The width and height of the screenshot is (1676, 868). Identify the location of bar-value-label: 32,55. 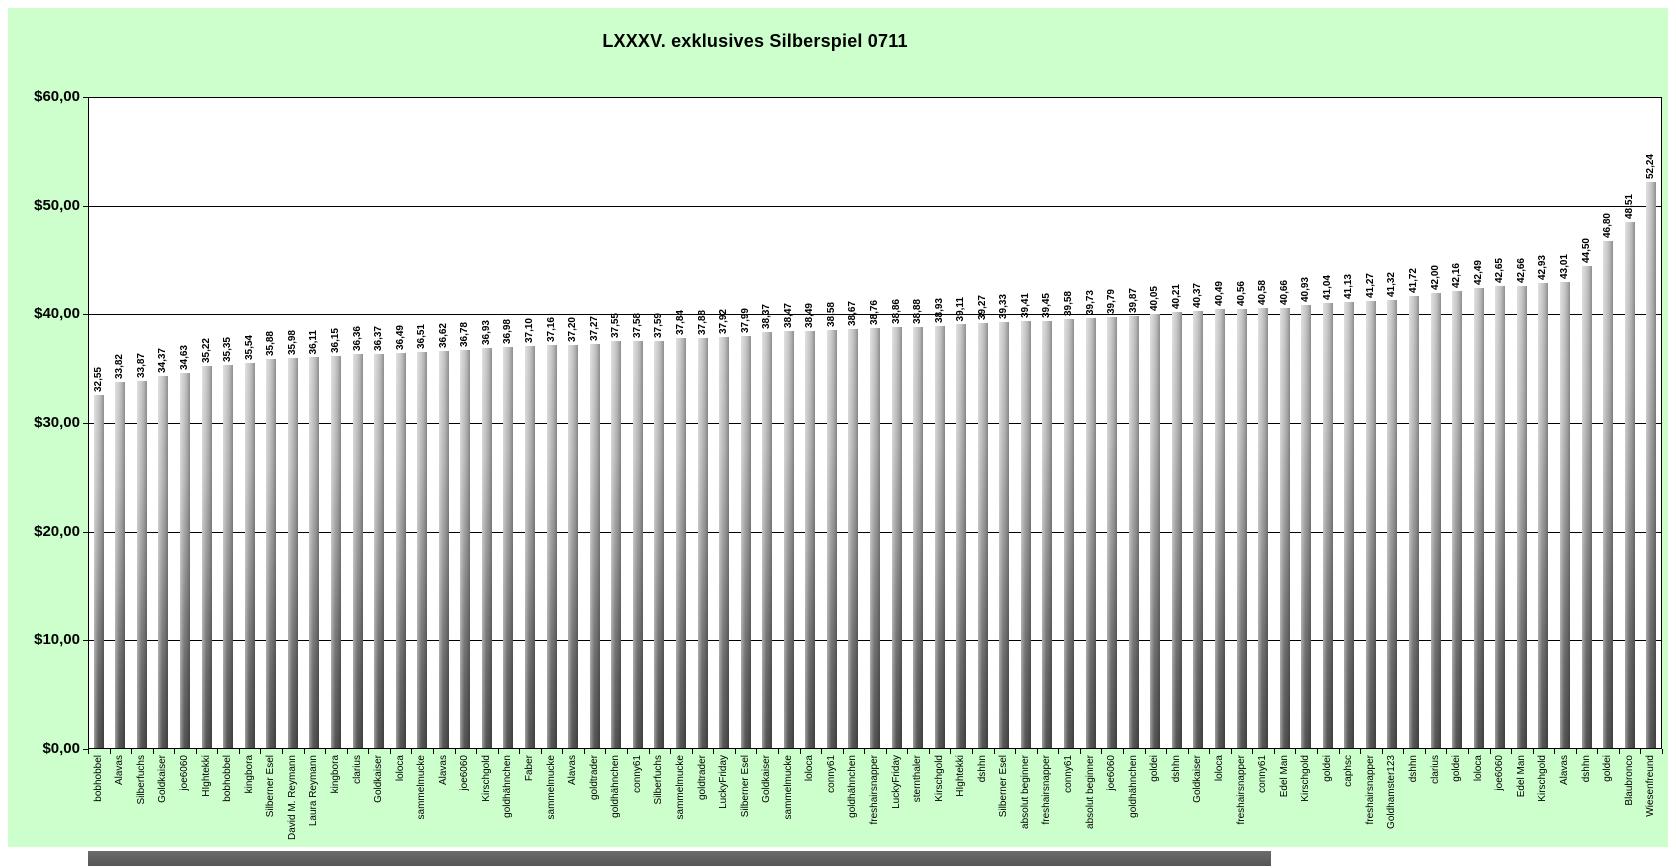
(98, 379).